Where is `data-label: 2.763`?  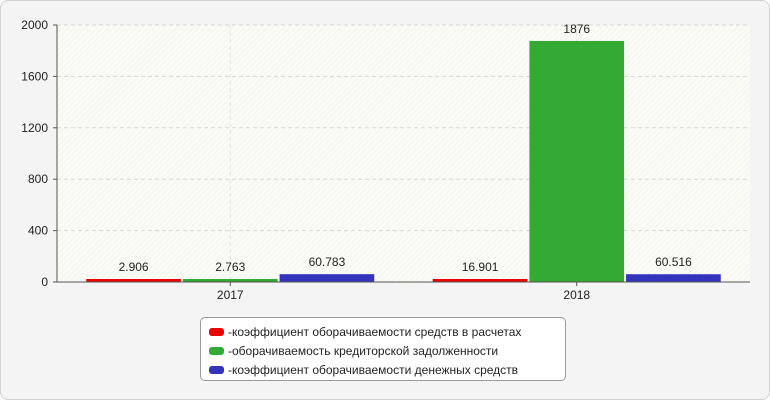
data-label: 2.763 is located at coordinates (230, 267).